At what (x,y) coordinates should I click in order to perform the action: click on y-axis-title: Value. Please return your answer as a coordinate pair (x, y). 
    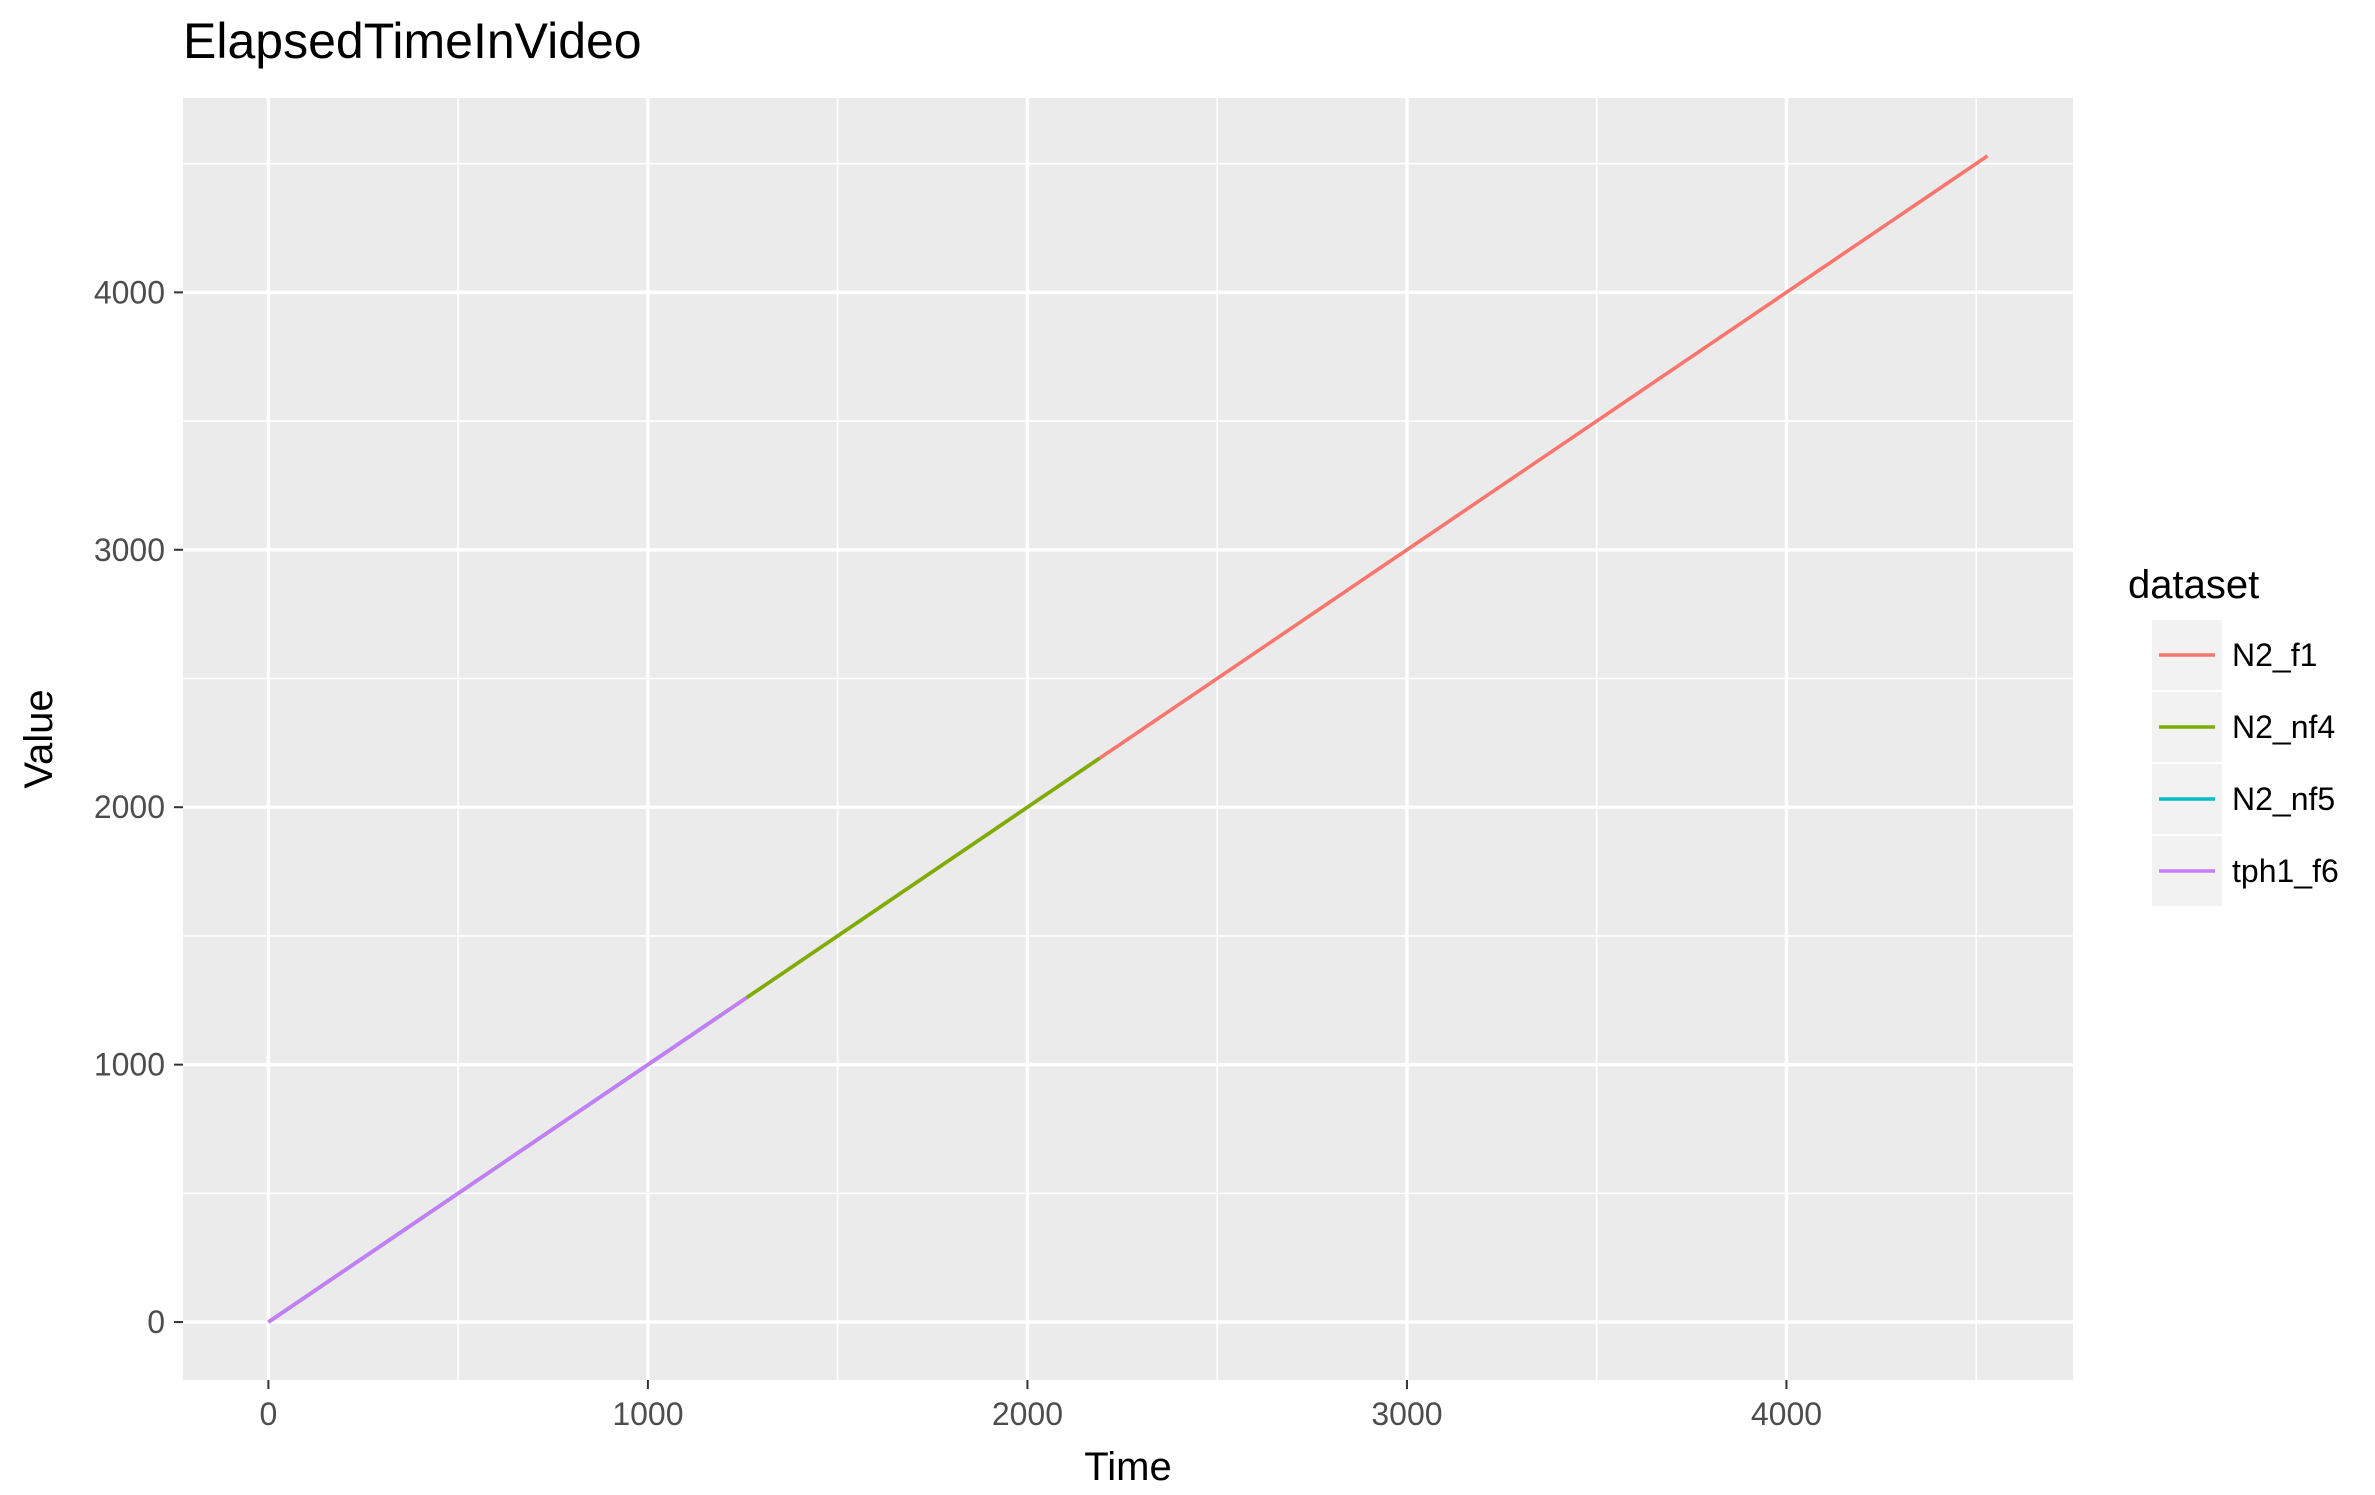
    Looking at the image, I should click on (39, 738).